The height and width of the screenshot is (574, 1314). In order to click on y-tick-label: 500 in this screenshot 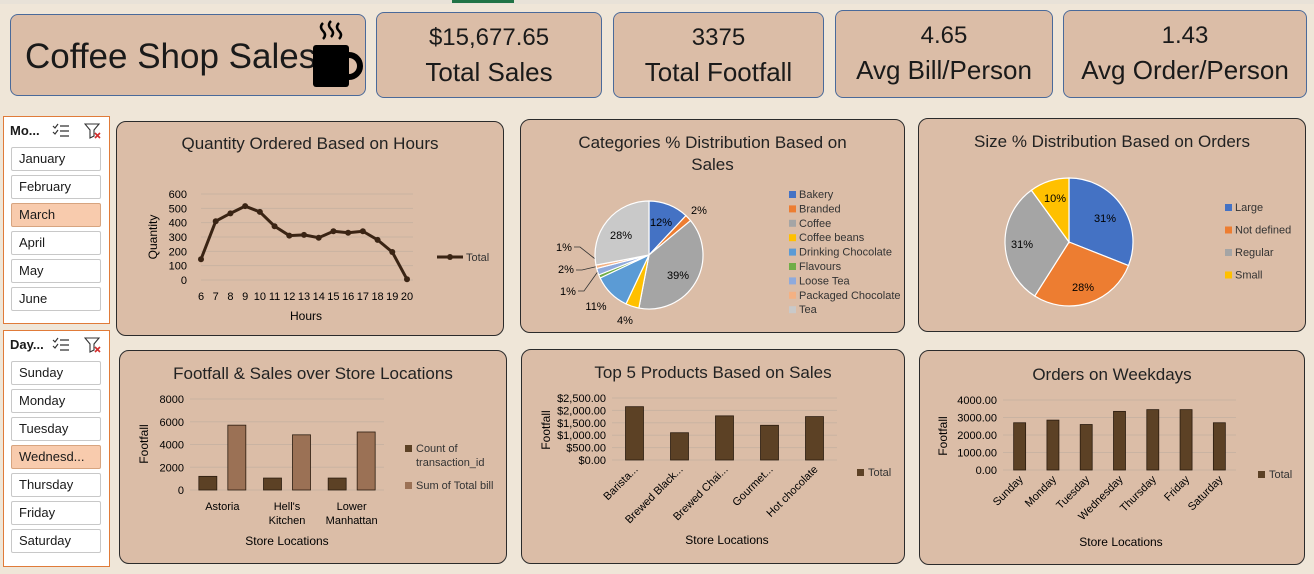, I will do `click(178, 209)`.